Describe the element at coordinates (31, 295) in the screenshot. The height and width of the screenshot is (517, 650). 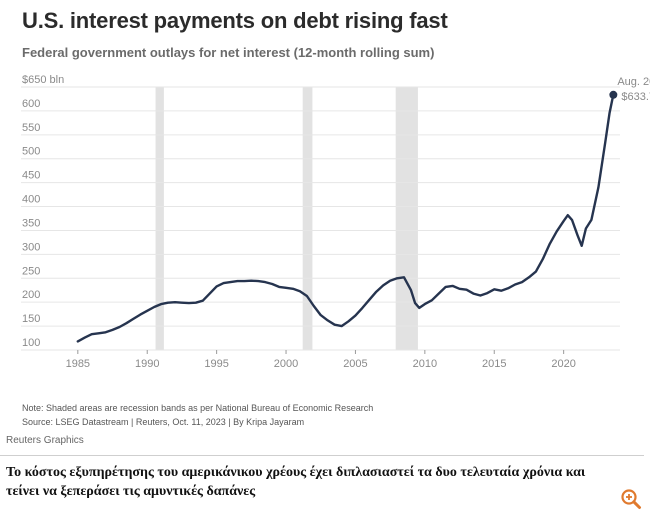
I see `y-tick-label-200: 200` at that location.